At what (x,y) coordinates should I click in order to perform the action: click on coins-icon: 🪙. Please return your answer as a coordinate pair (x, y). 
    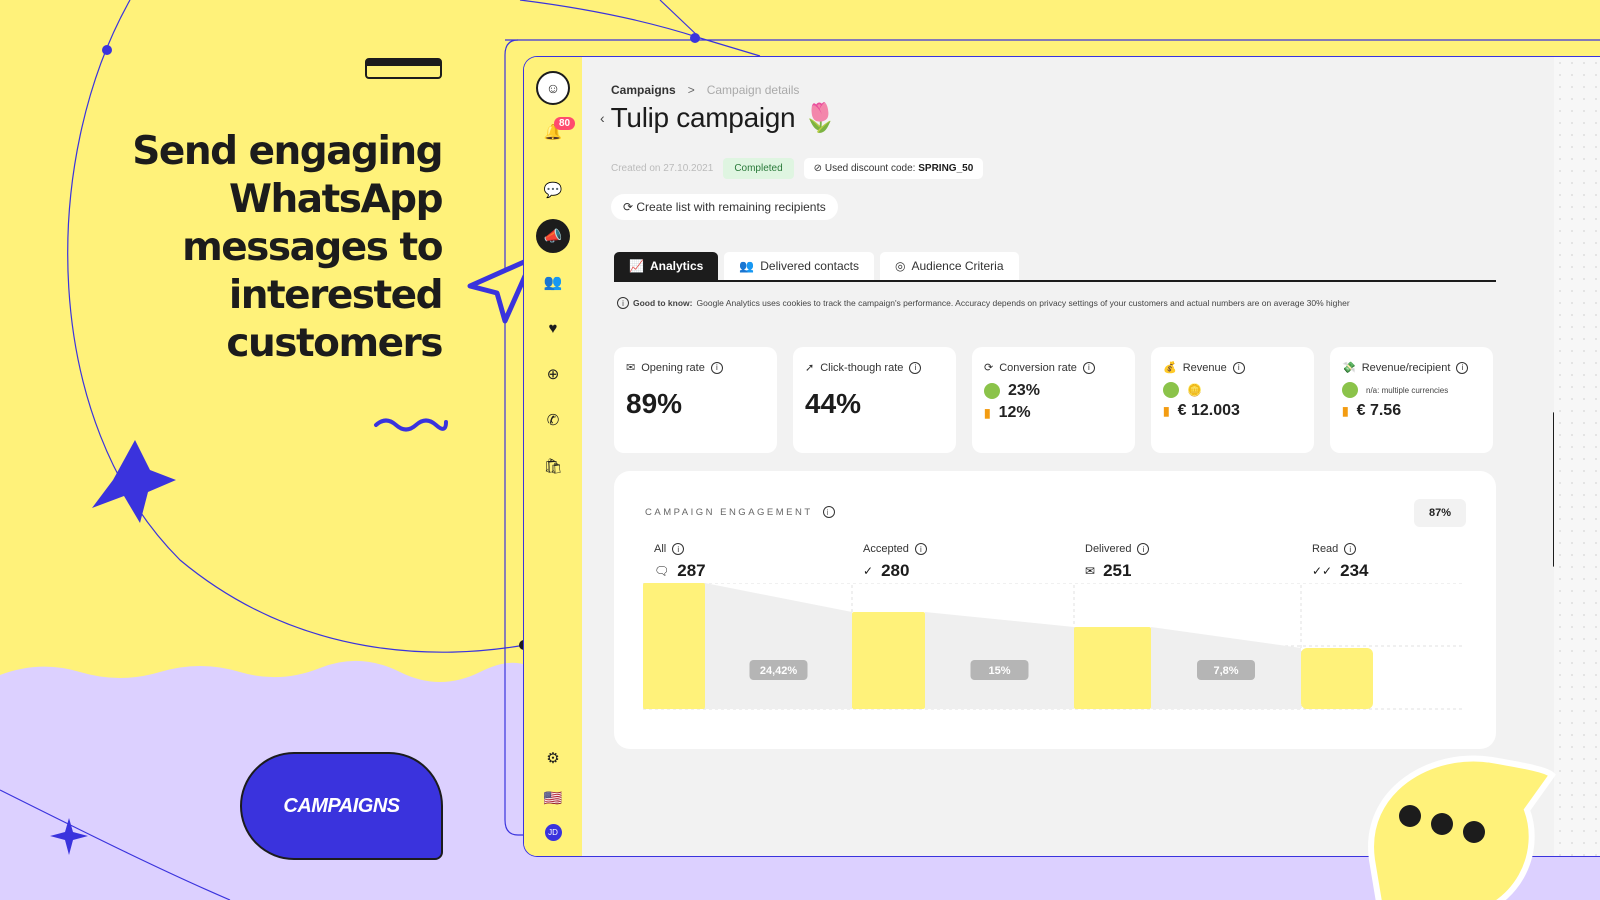
    Looking at the image, I should click on (1194, 390).